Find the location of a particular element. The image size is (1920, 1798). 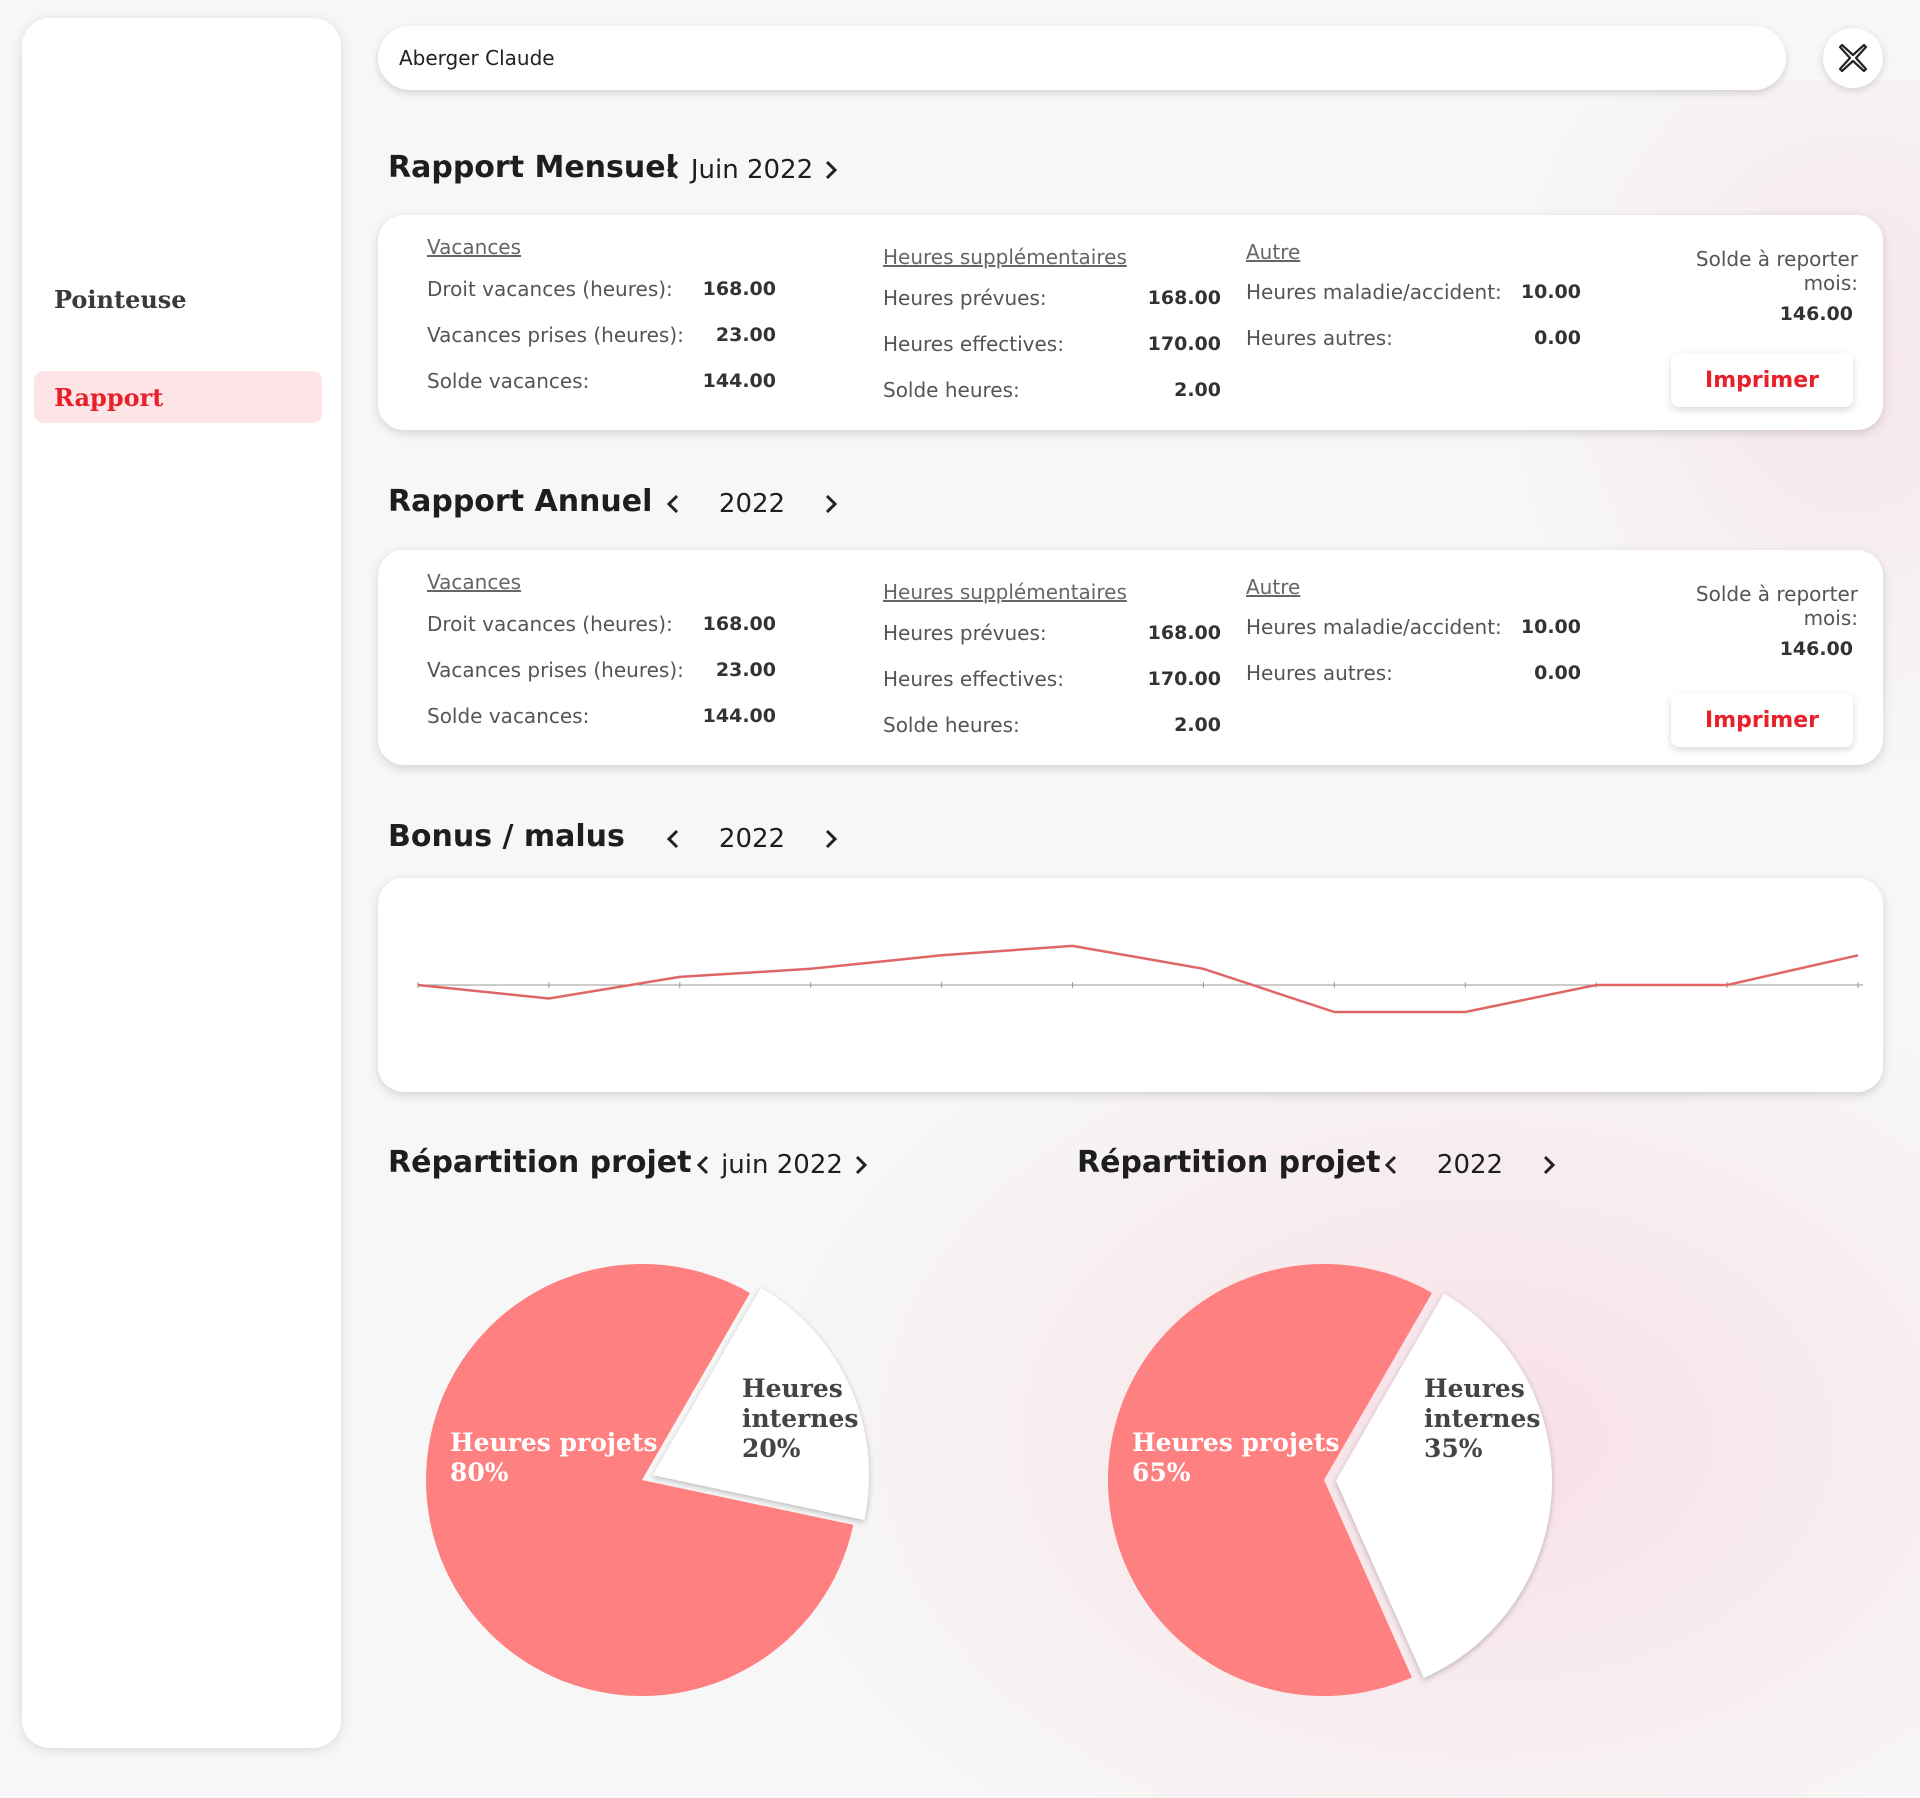

vacances-row-label: Droit vacances (heures): is located at coordinates (550, 624).